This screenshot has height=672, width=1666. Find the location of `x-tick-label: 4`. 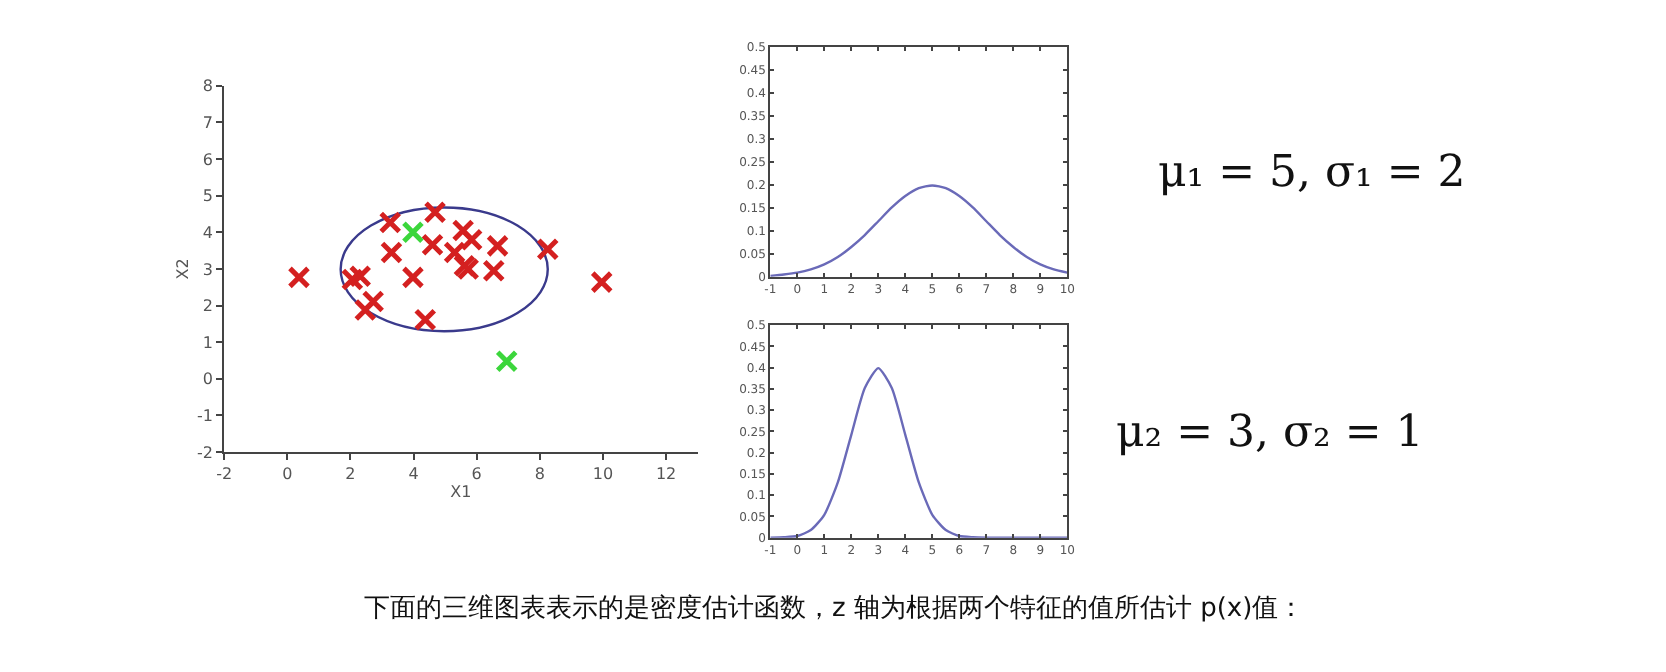

x-tick-label: 4 is located at coordinates (413, 474).